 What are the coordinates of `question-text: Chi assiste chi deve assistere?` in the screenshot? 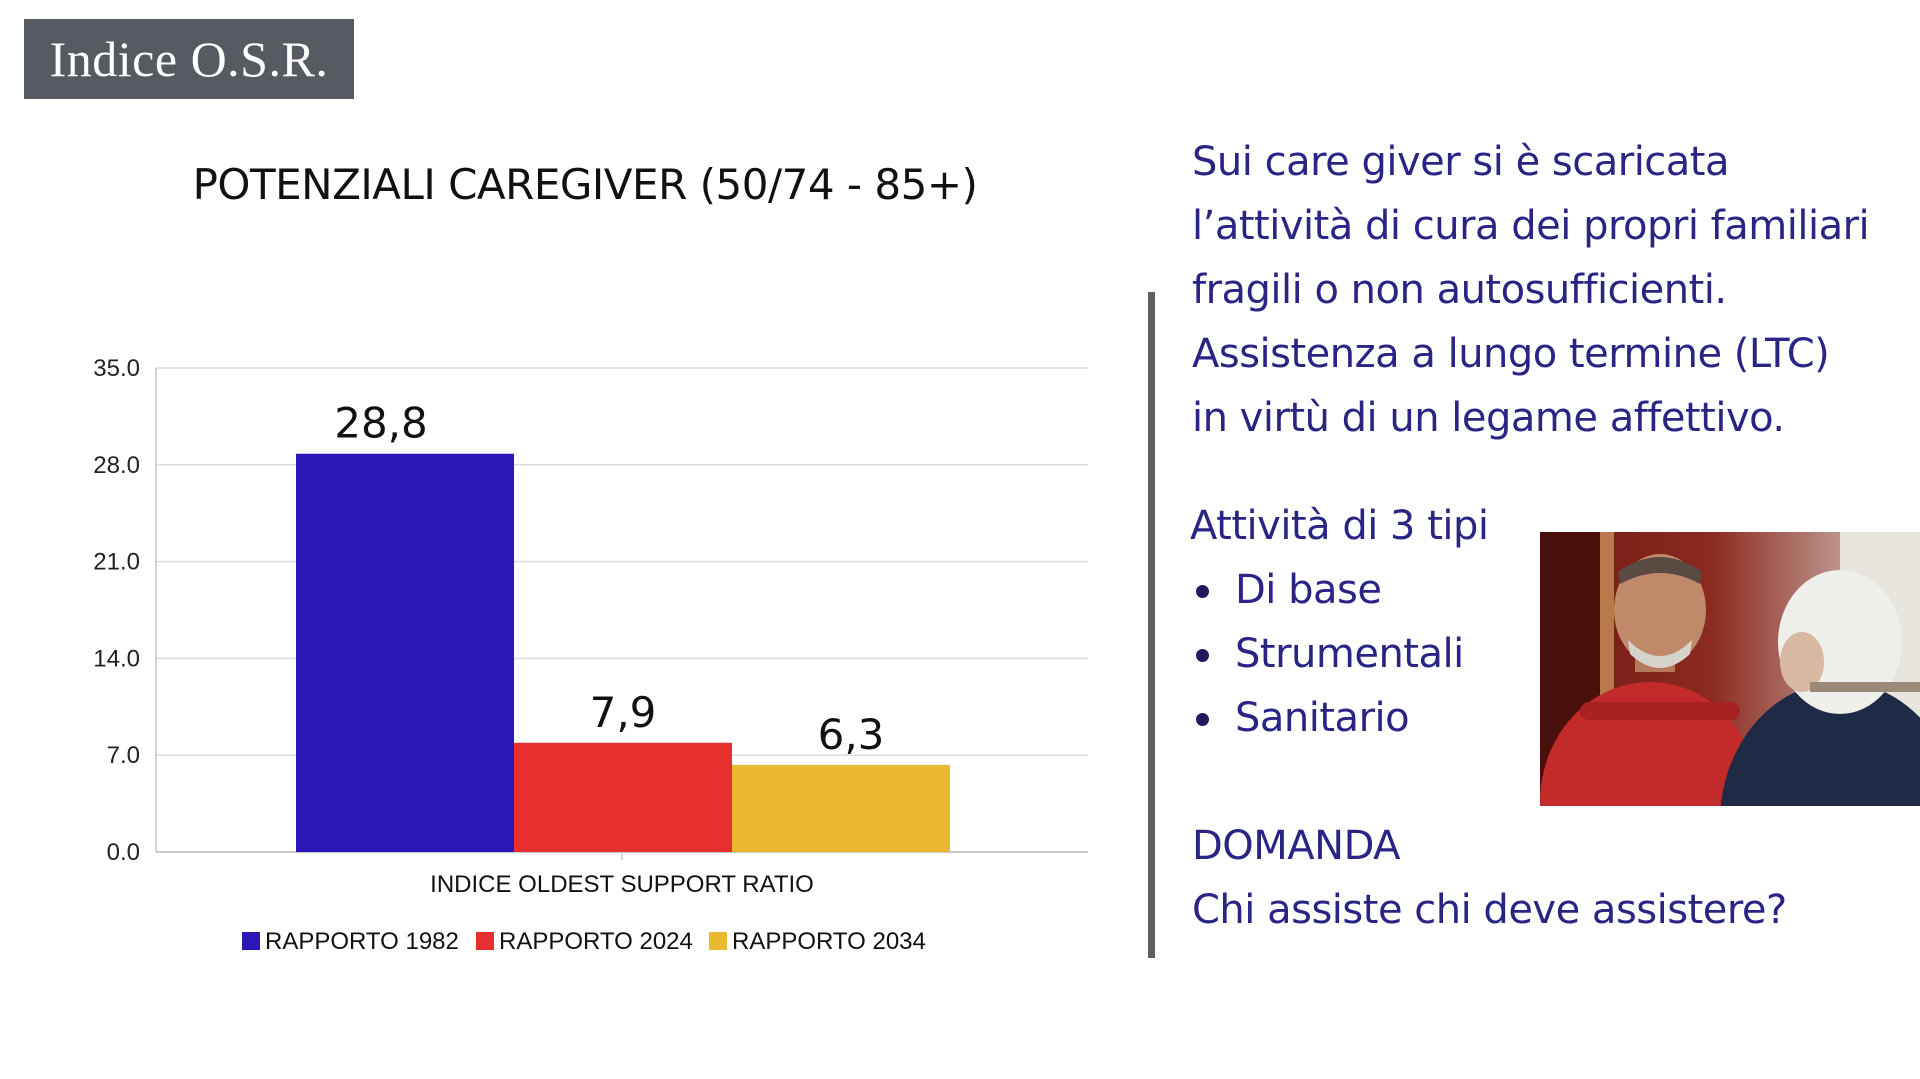 It's located at (1489, 910).